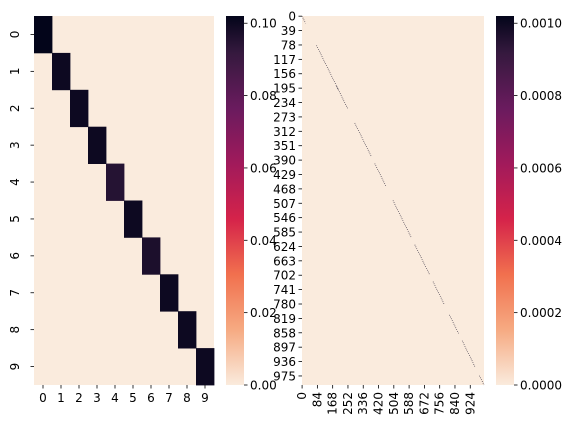  What do you see at coordinates (288, 45) in the screenshot?
I see `y-tick-label: 78` at bounding box center [288, 45].